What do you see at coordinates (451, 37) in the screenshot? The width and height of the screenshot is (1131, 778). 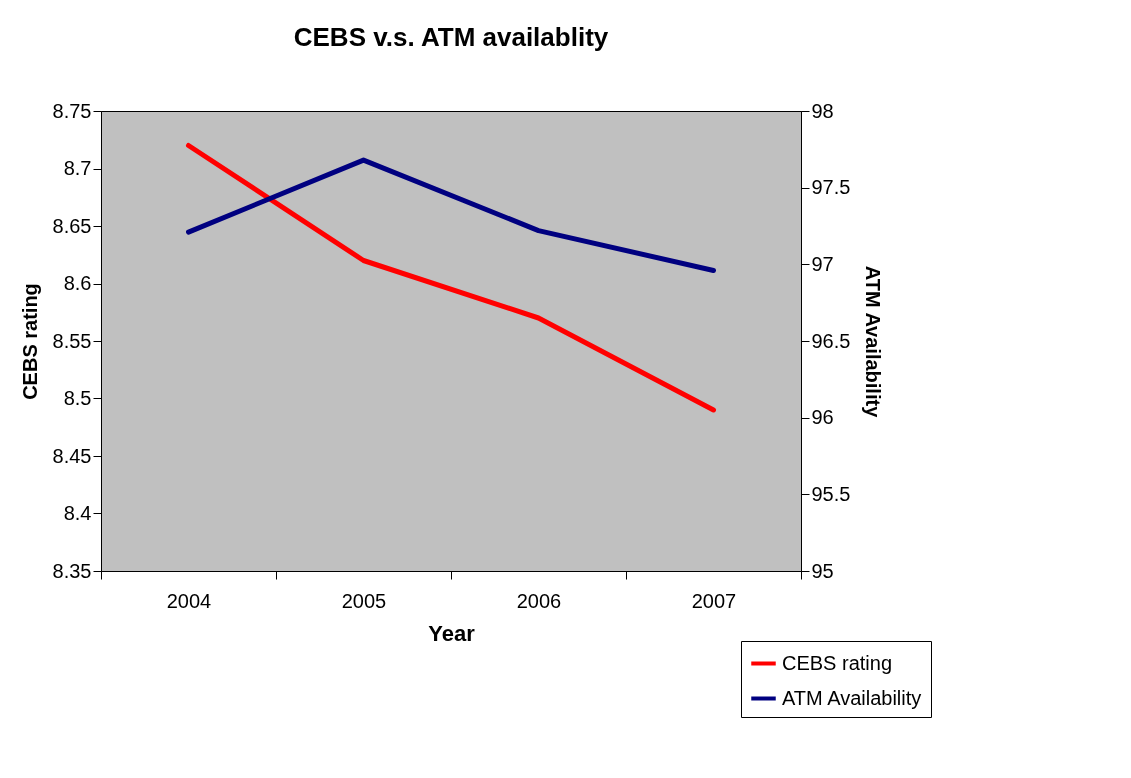 I see `chart-title: CEBS v.s. ATM availablity` at bounding box center [451, 37].